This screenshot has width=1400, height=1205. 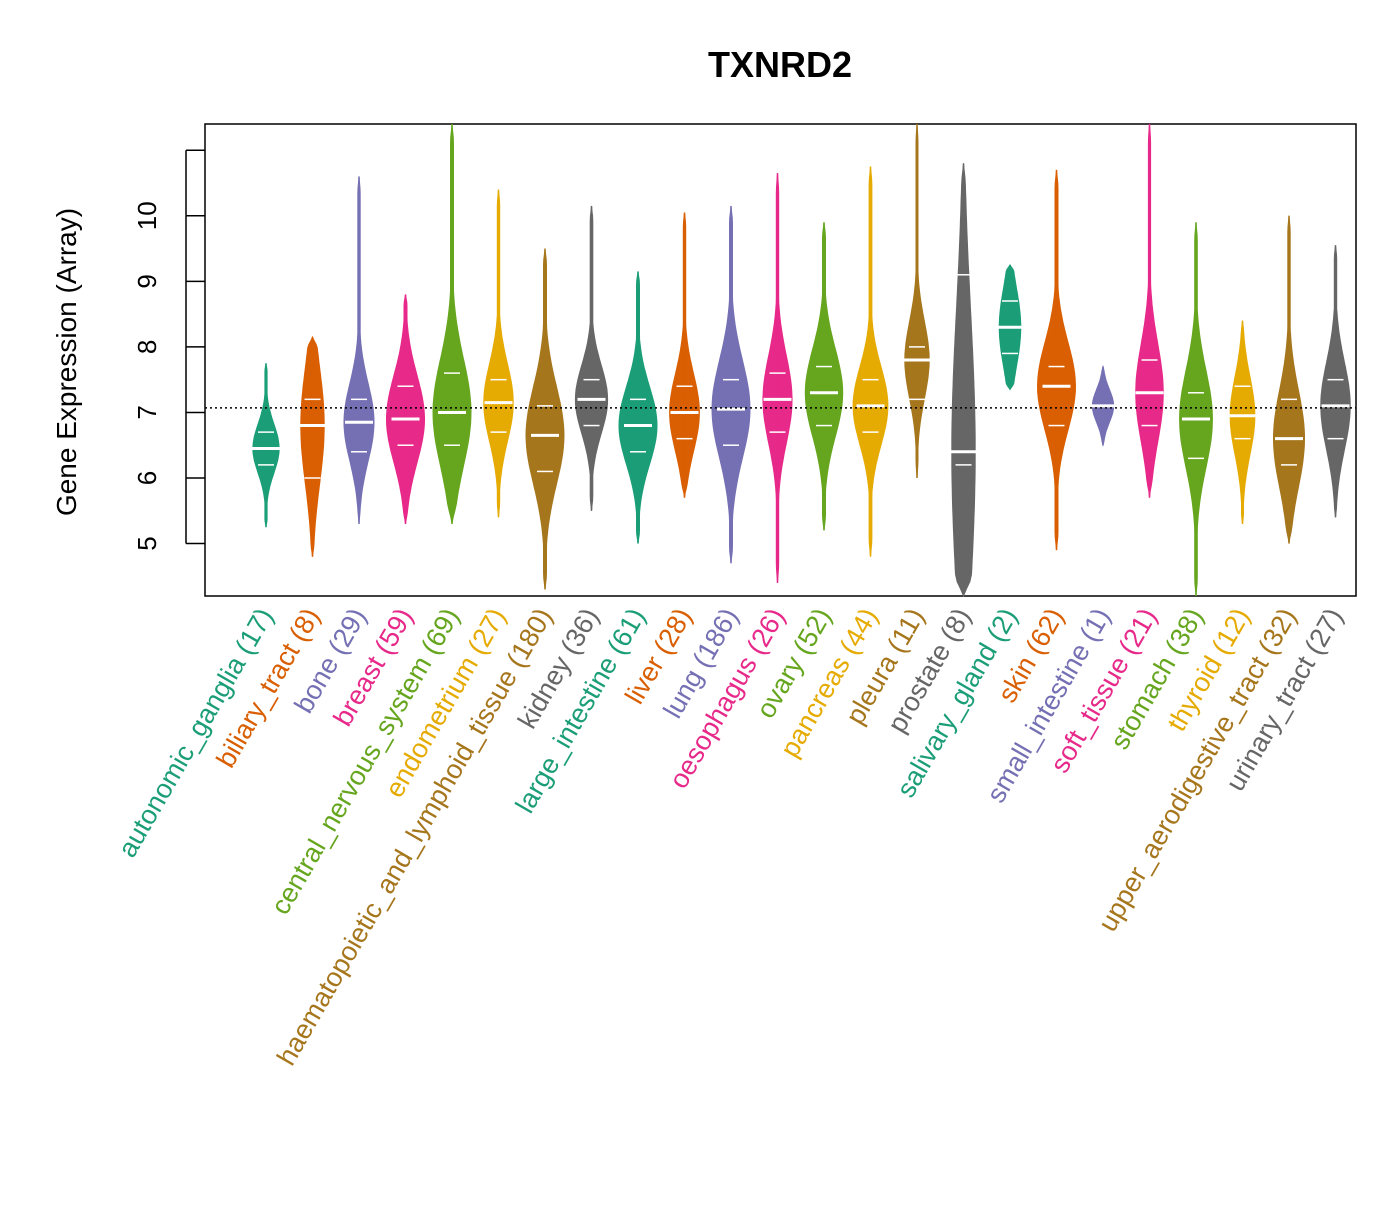 I want to click on y-axis: 5 6 7 8 9 10, so click(x=168, y=350).